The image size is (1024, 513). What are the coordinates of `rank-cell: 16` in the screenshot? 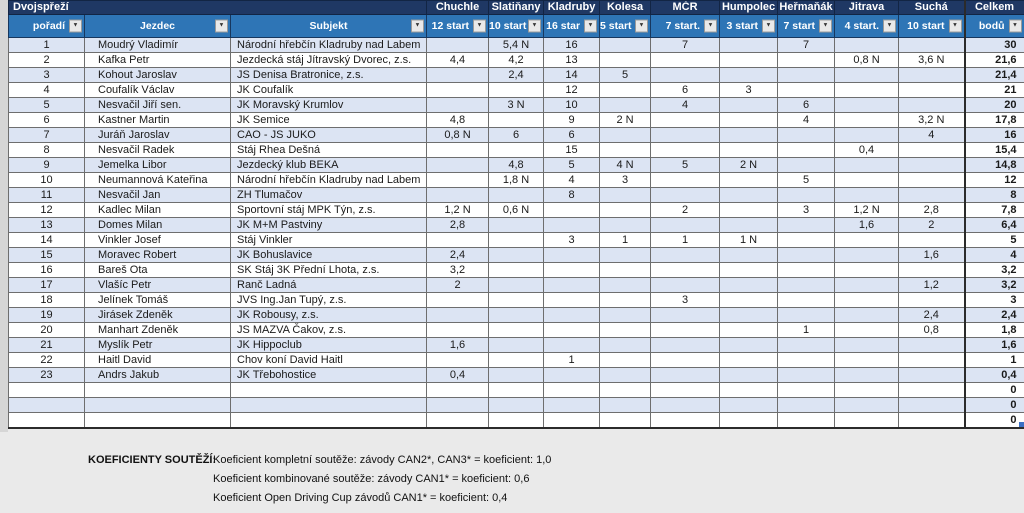 It's located at (46, 270).